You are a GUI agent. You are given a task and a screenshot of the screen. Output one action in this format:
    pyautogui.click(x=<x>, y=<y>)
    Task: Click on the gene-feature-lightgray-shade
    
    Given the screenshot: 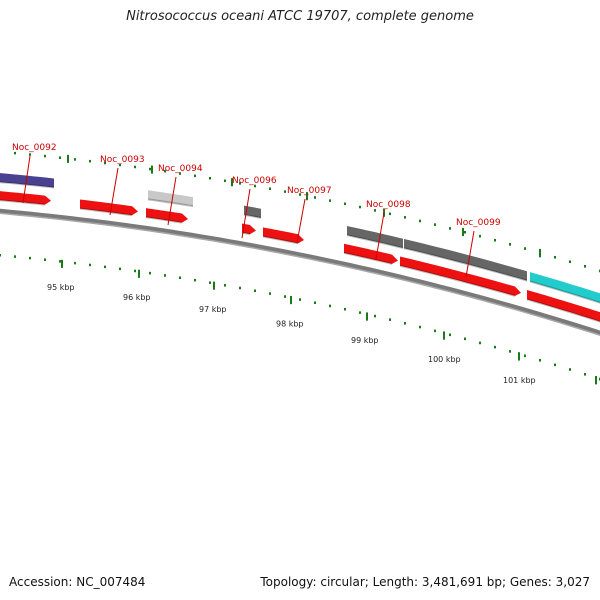 What is the action you would take?
    pyautogui.click(x=170, y=203)
    